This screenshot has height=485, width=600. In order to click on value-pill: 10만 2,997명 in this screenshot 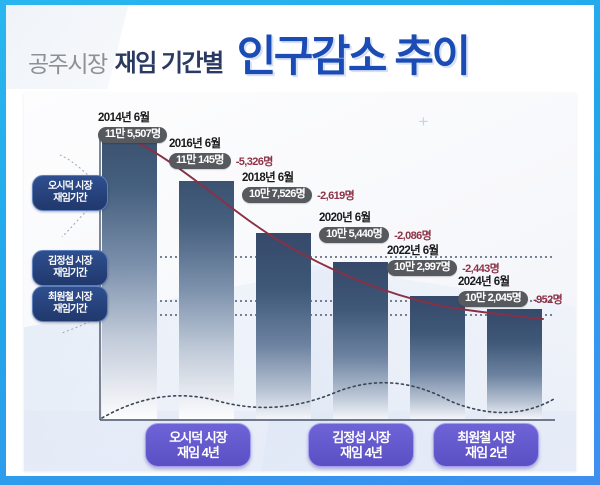, I will do `click(422, 268)`.